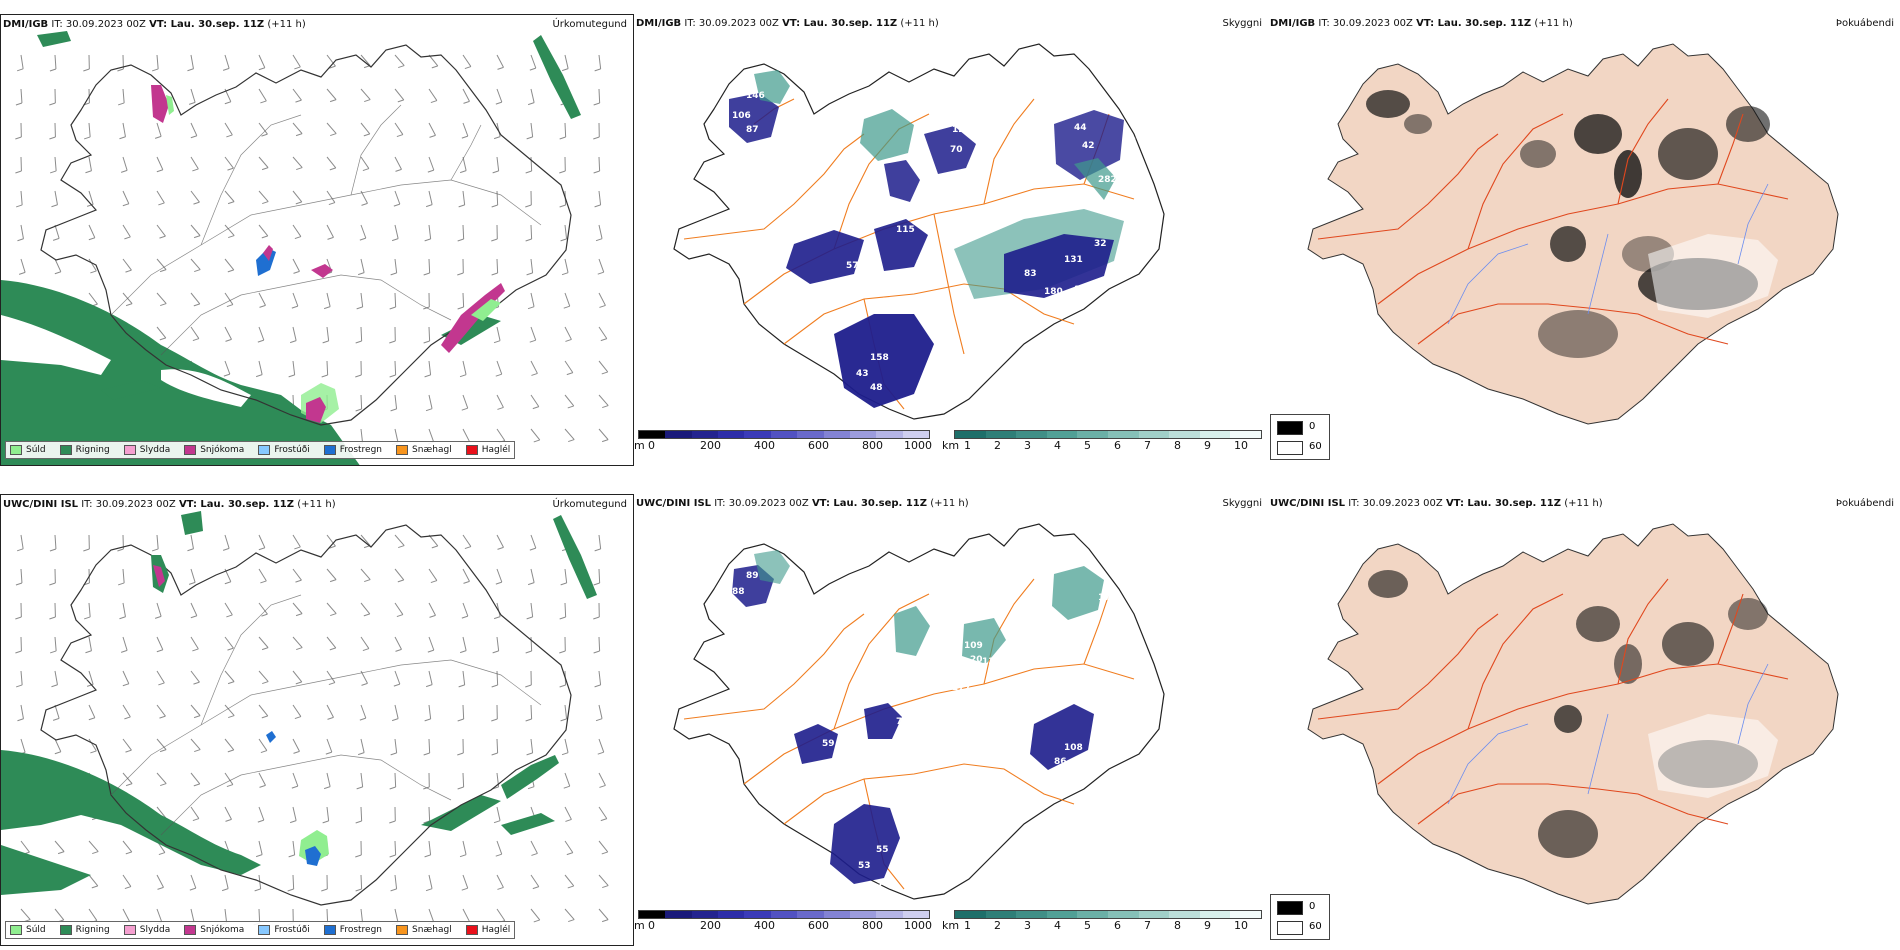  What do you see at coordinates (1290, 908) in the screenshot?
I see `legend-swatch-dark` at bounding box center [1290, 908].